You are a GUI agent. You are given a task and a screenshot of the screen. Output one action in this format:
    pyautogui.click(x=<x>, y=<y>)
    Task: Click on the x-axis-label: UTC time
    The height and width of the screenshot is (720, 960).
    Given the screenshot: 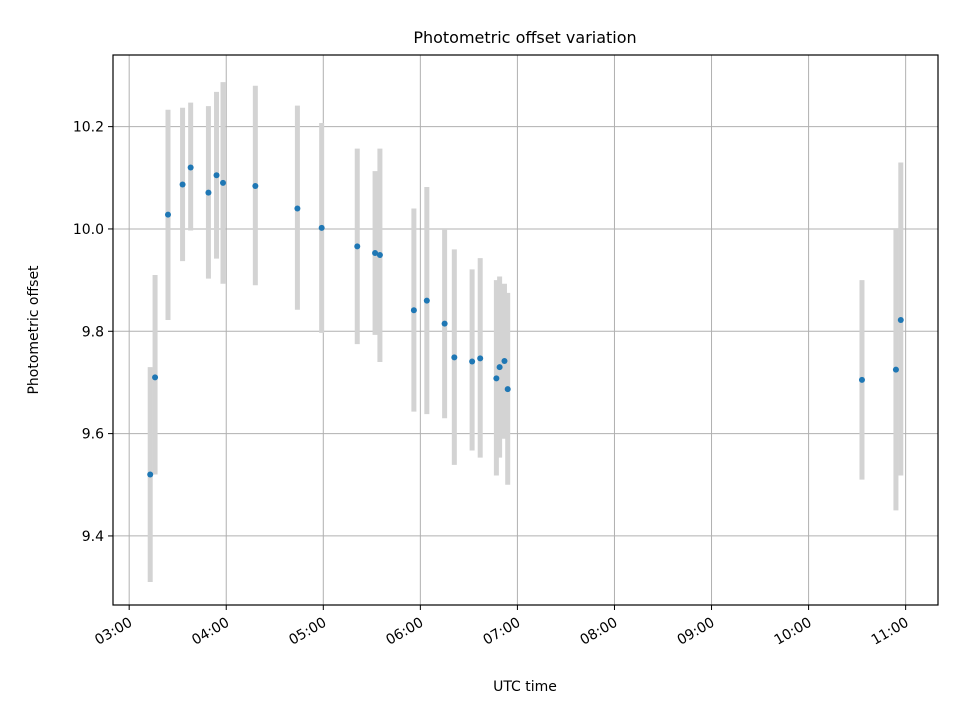 What is the action you would take?
    pyautogui.click(x=525, y=687)
    